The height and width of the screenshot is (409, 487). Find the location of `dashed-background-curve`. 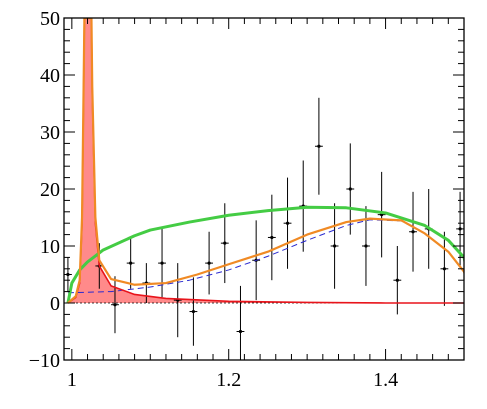

dashed-background-curve is located at coordinates (265, 256).